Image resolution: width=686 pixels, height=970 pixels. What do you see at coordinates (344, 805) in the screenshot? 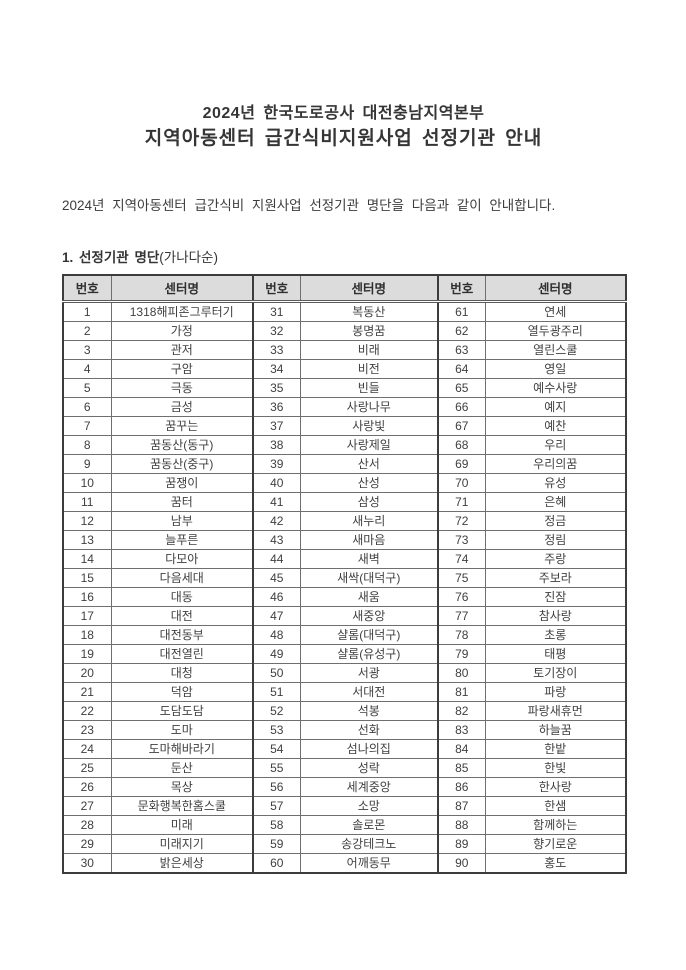
I see `table-row: 27 문화행복한홈스쿨 57 소망 87 한샘` at bounding box center [344, 805].